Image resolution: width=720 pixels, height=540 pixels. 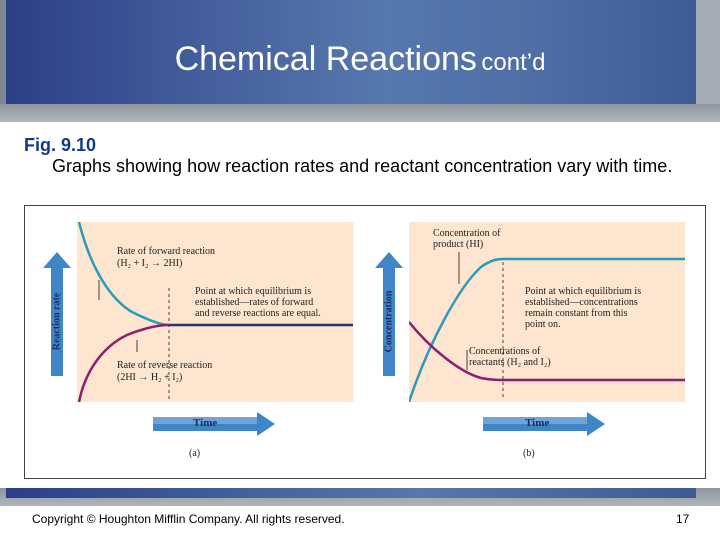 I want to click on product-label-1: Concentration of, so click(x=467, y=233).